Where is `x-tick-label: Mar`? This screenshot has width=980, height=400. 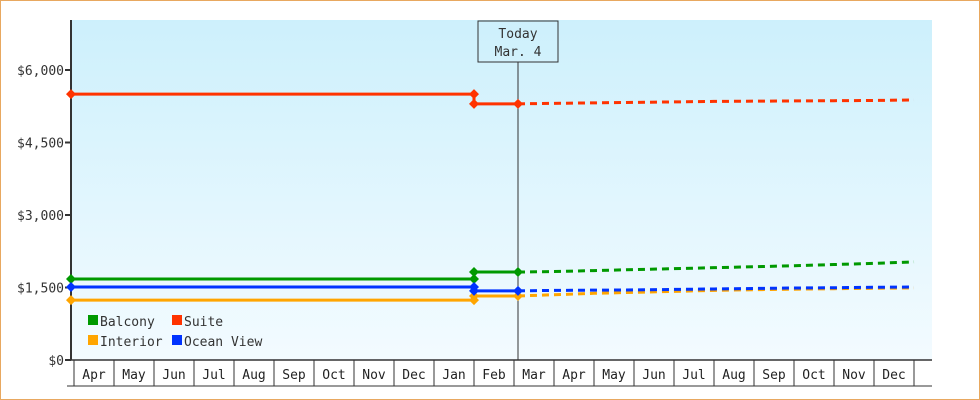 x-tick-label: Mar is located at coordinates (534, 375).